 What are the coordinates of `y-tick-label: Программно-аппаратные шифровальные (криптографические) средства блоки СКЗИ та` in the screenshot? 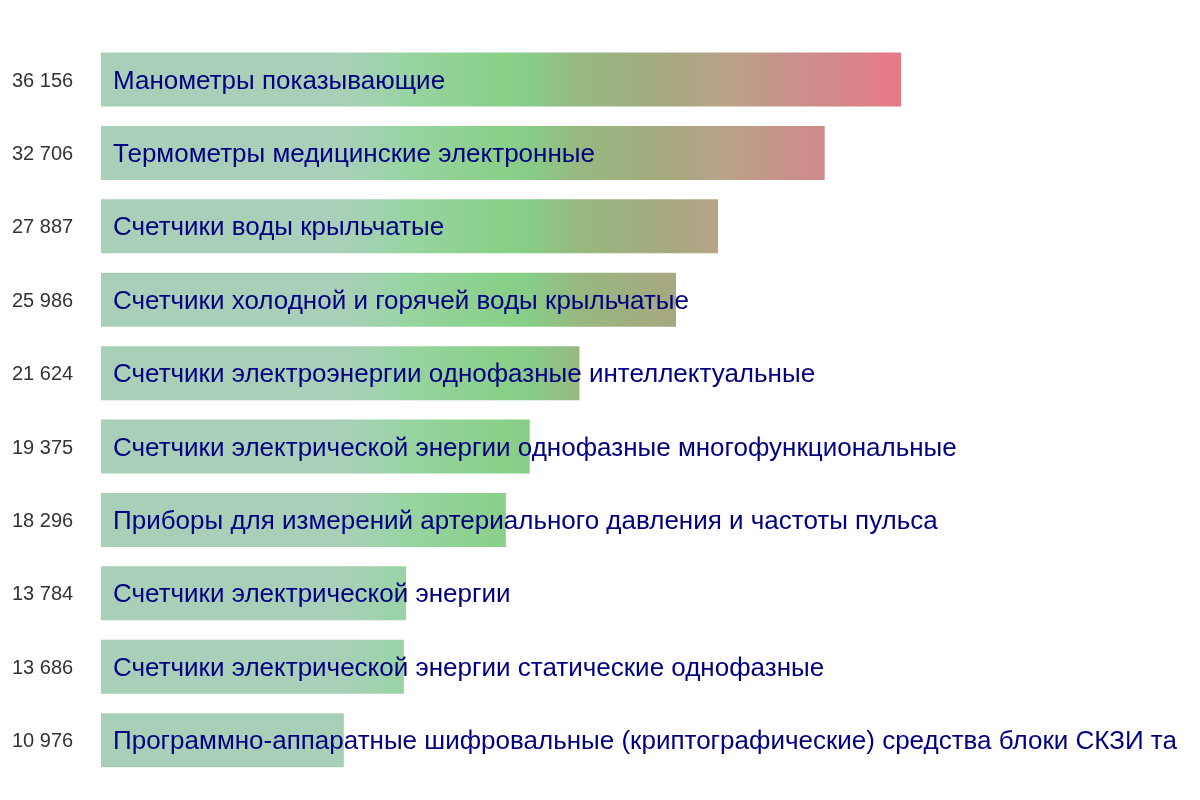 It's located at (645, 740).